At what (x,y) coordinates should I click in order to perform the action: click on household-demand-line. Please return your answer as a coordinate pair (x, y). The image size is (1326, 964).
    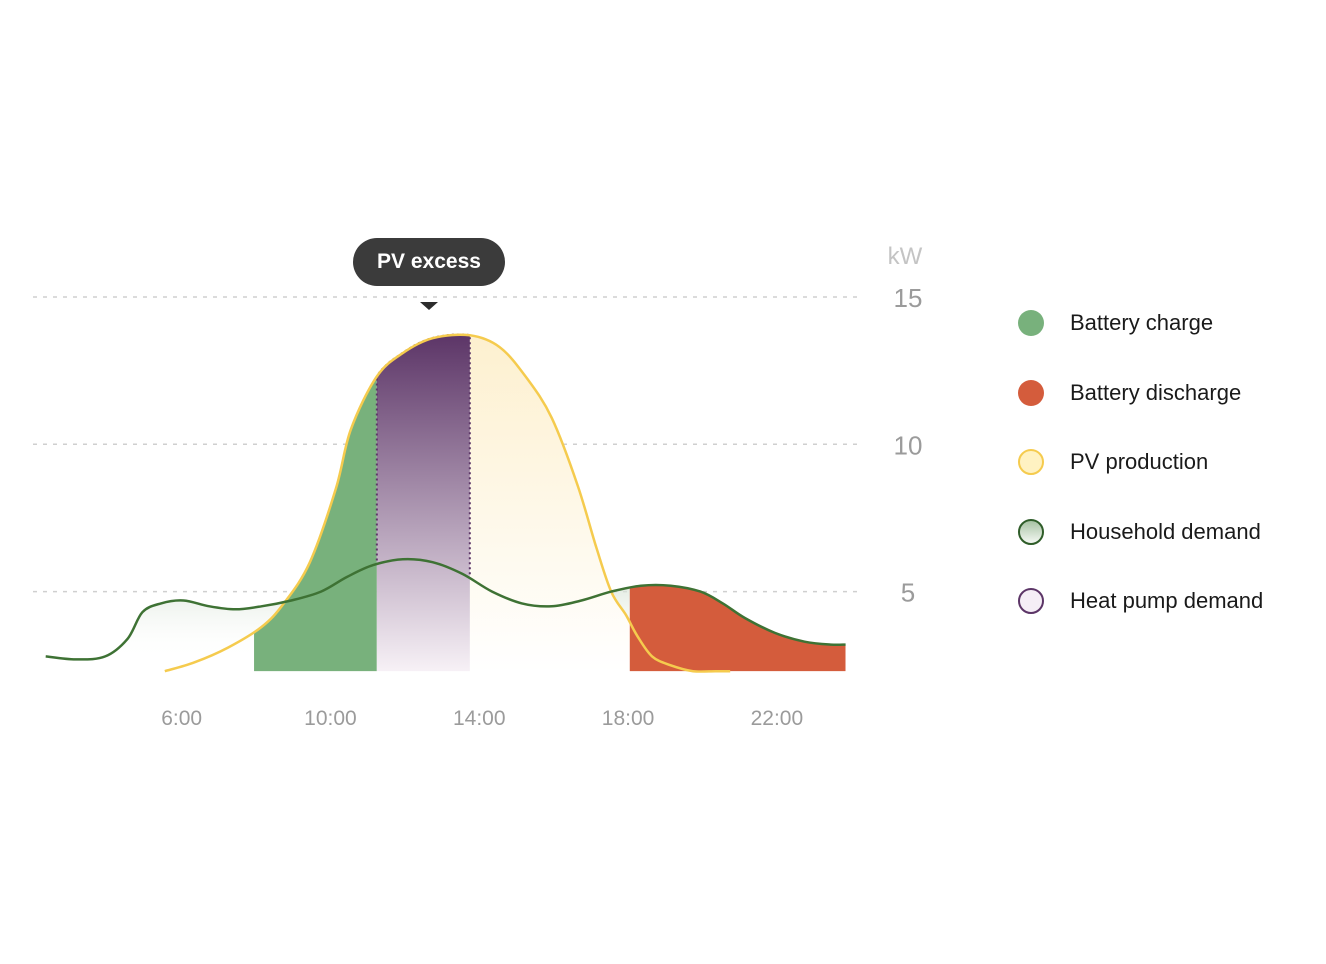
    Looking at the image, I should click on (445, 609).